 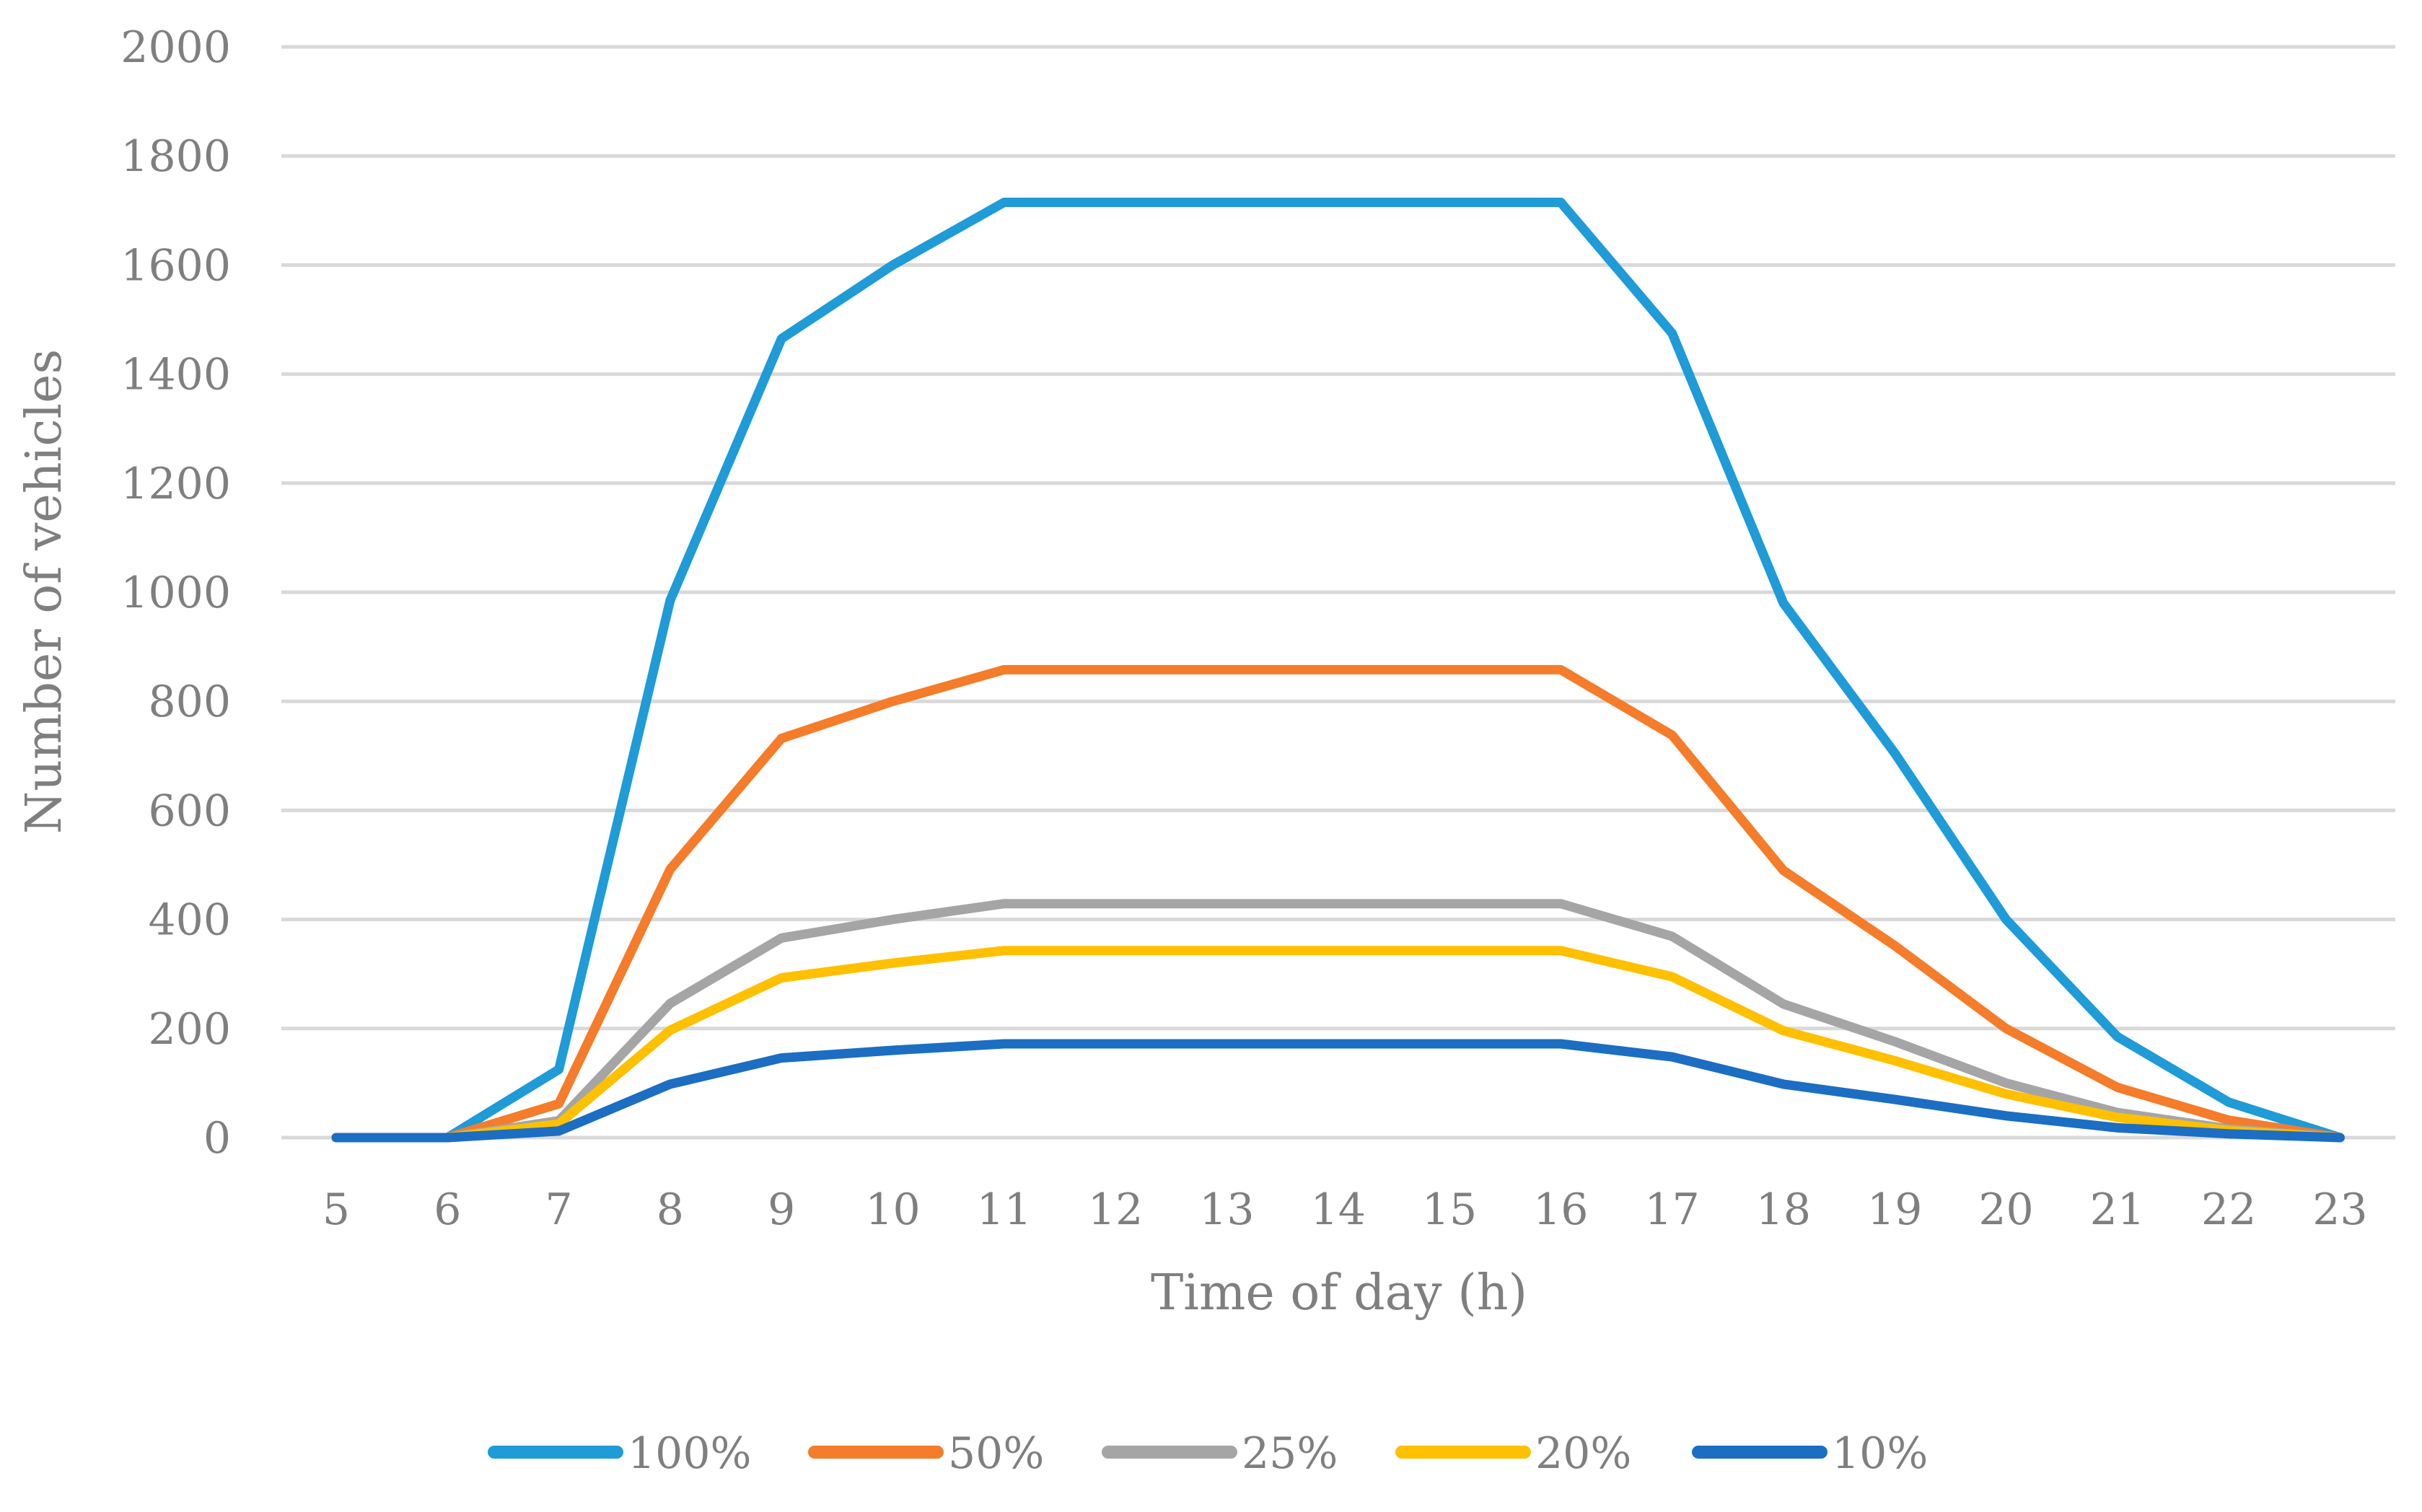 What do you see at coordinates (175, 265) in the screenshot?
I see `y-tick-label: 1600` at bounding box center [175, 265].